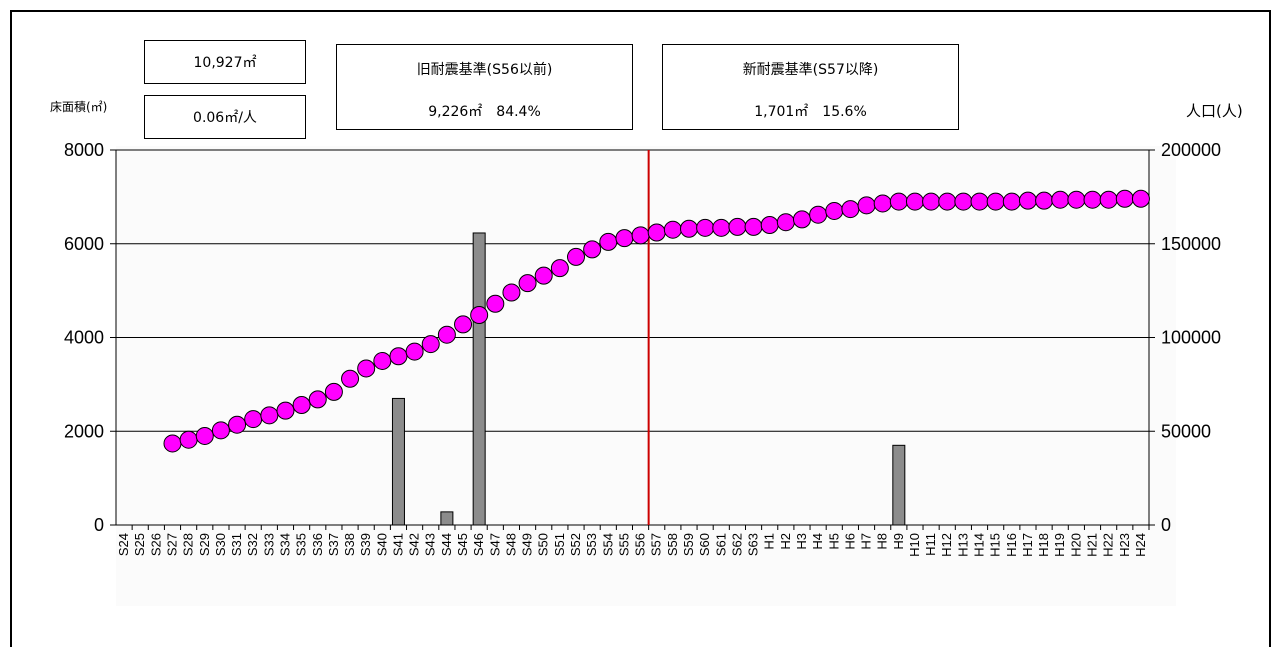 The height and width of the screenshot is (648, 1282). Describe the element at coordinates (1043, 545) in the screenshot. I see `x-tick-label: H18` at that location.